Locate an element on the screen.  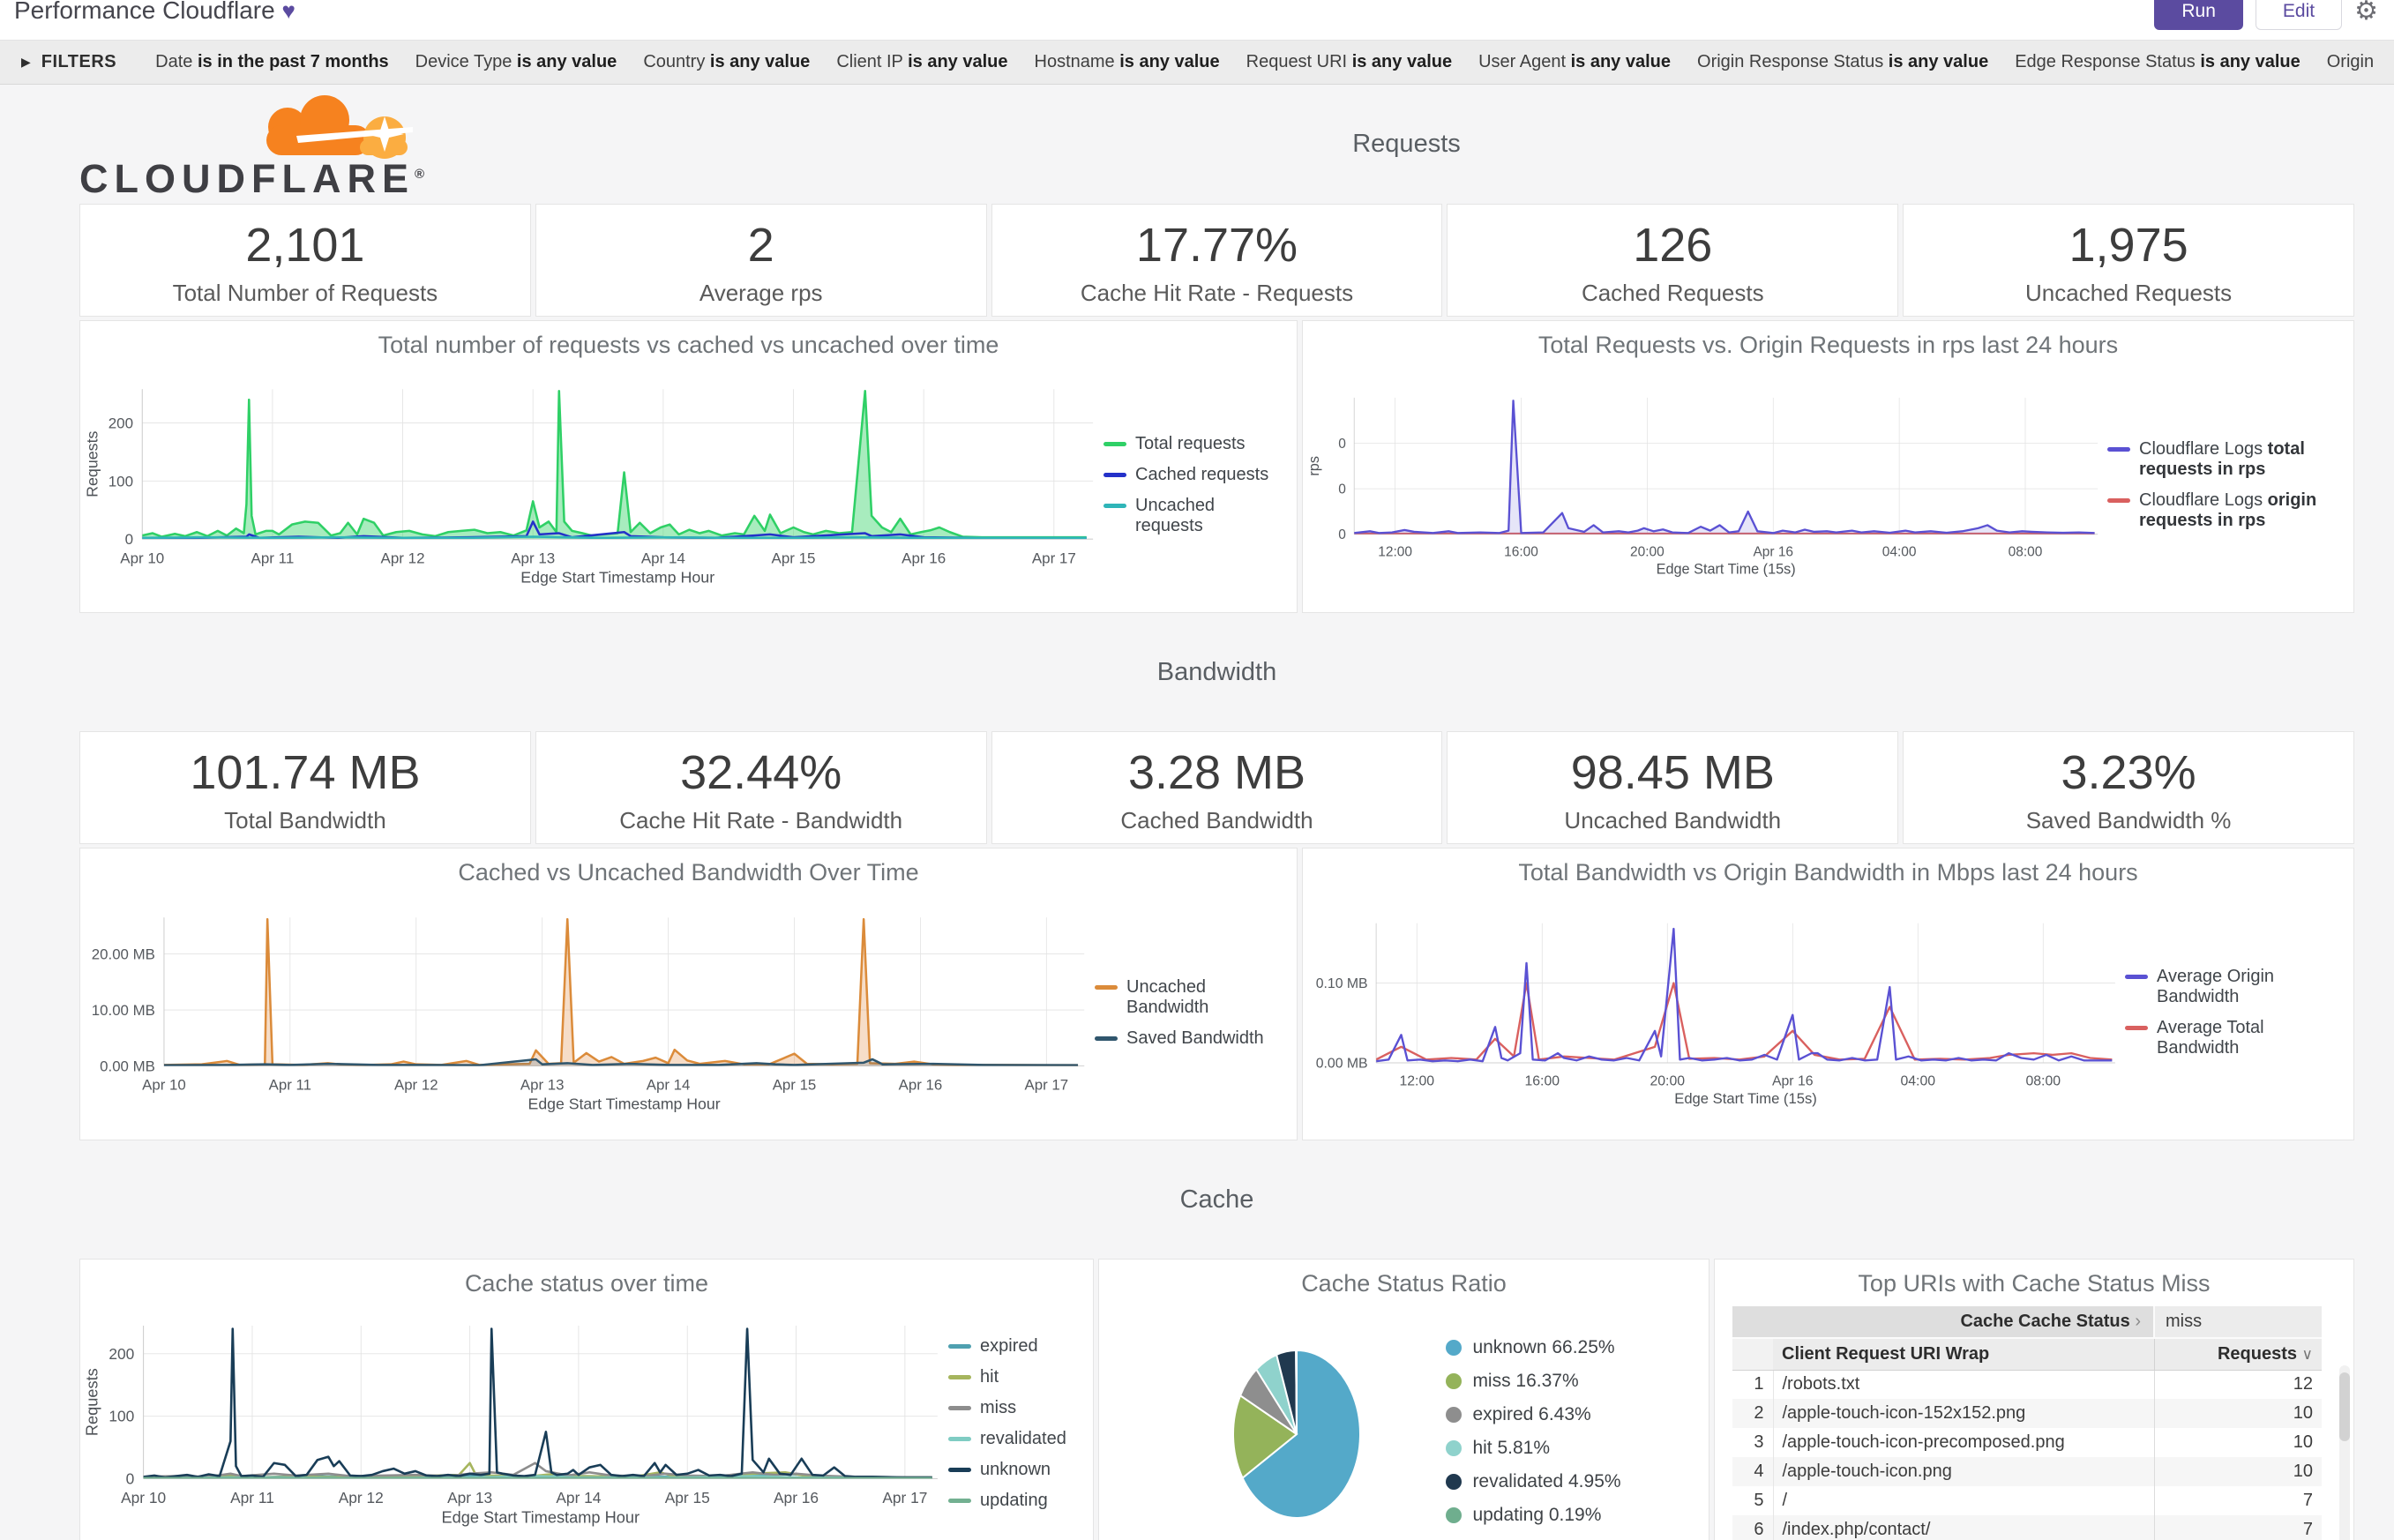
table-row: 3/apple-touch-icon-precomposed.png 10 is located at coordinates (2027, 1442).